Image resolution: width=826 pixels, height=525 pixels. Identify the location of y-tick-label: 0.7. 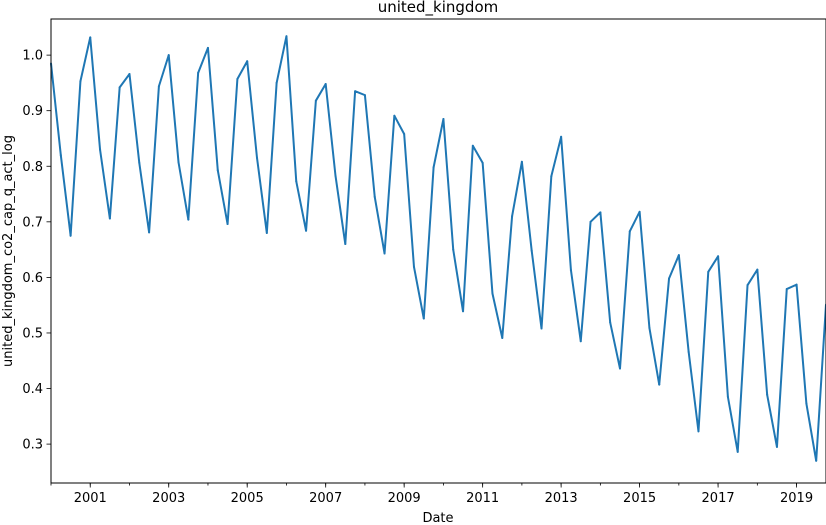
(32, 222).